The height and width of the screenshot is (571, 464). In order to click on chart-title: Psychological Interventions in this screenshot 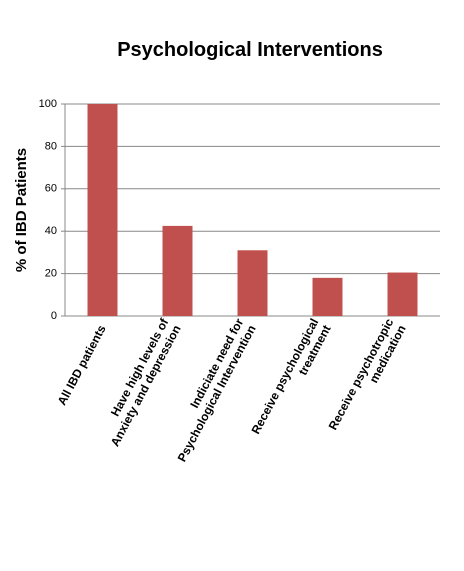, I will do `click(250, 50)`.